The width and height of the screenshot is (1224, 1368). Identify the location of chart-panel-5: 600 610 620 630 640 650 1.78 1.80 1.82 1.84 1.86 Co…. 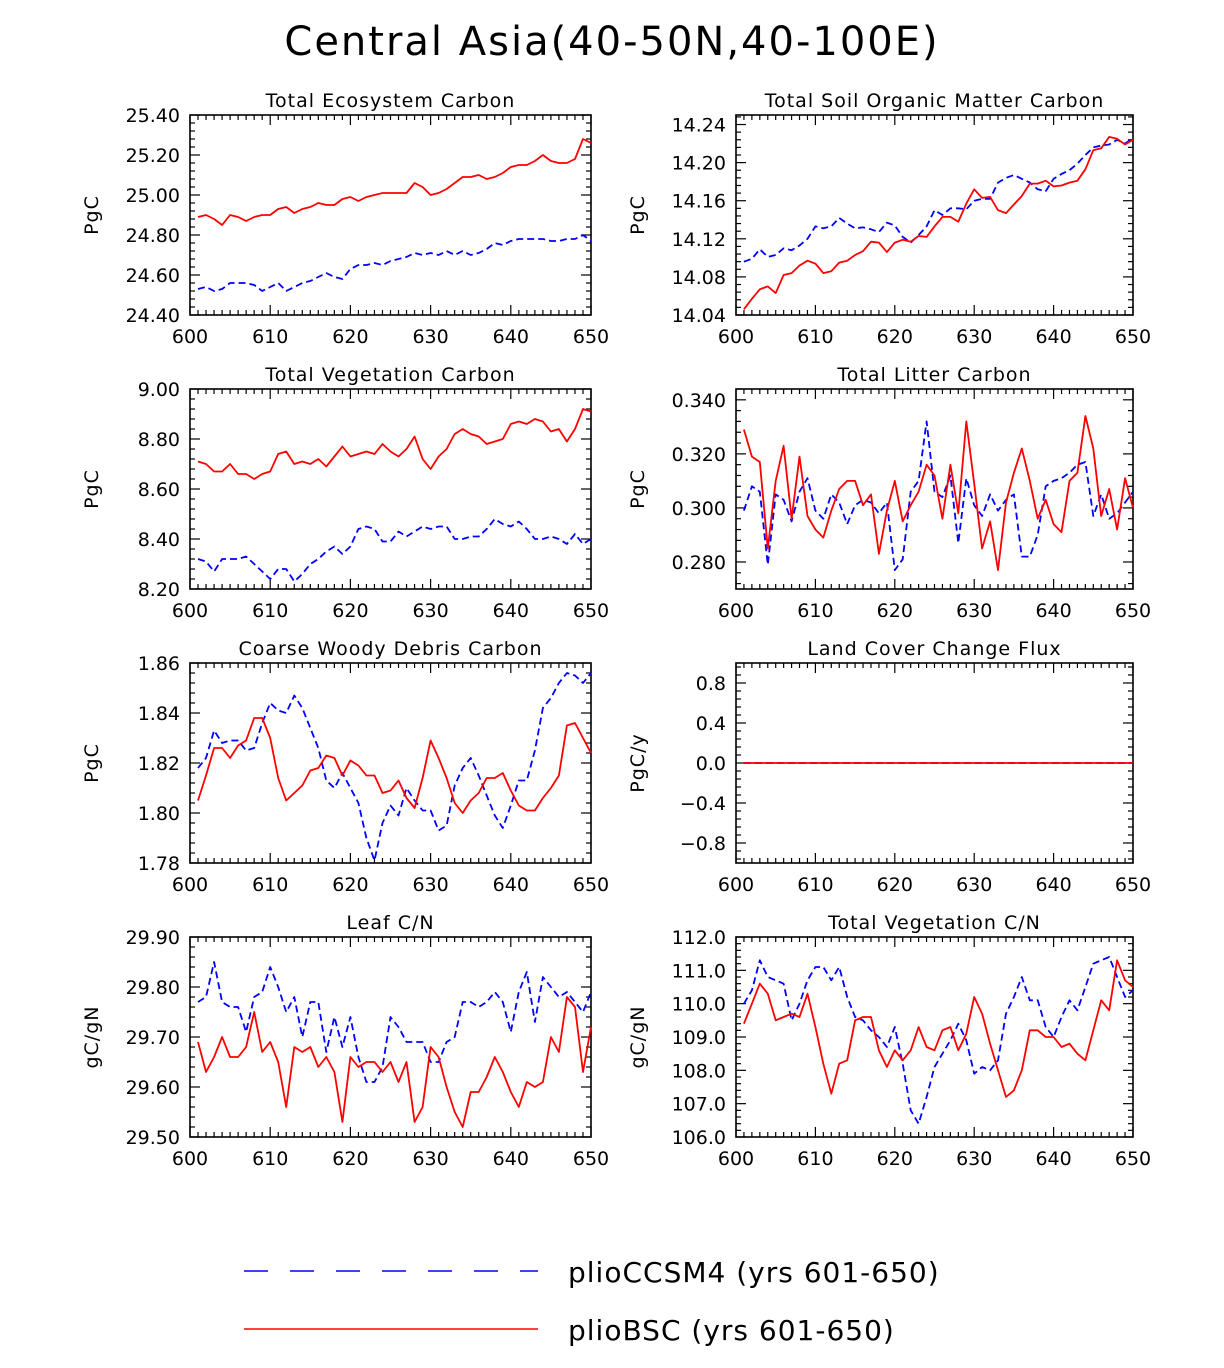
(345, 767).